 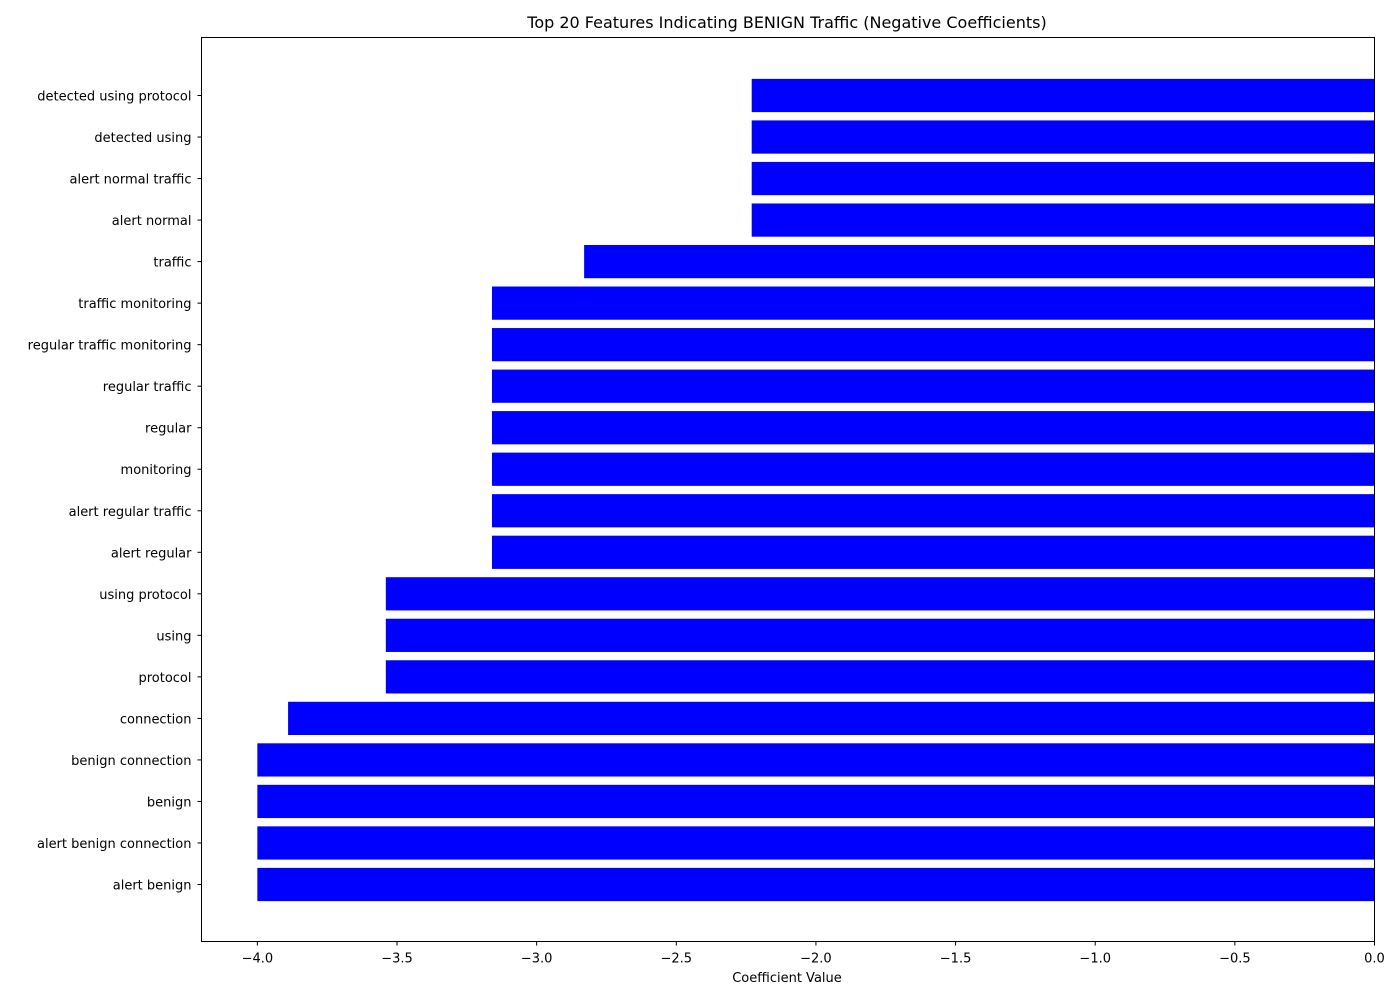 What do you see at coordinates (152, 886) in the screenshot?
I see `y-tick-label: alert benign` at bounding box center [152, 886].